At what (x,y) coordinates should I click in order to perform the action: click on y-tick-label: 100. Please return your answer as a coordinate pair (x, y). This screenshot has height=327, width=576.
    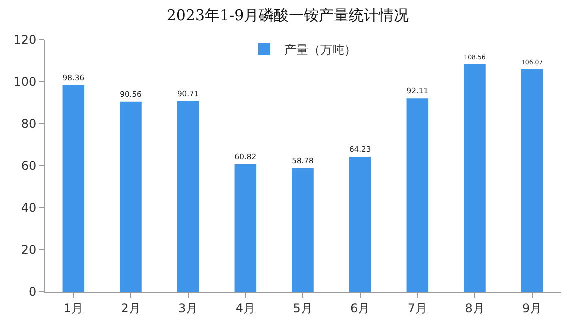
    Looking at the image, I should click on (25, 82).